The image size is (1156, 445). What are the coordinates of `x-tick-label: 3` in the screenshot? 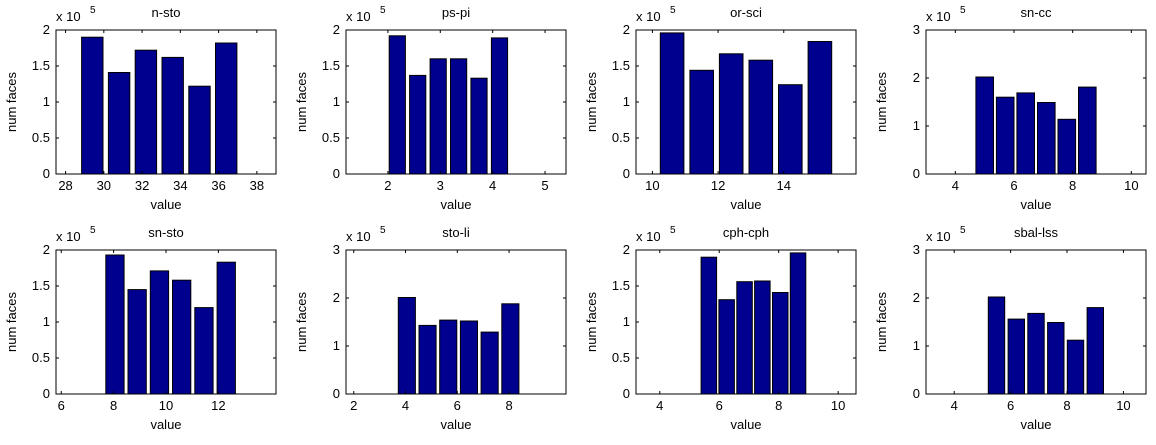 It's located at (440, 185).